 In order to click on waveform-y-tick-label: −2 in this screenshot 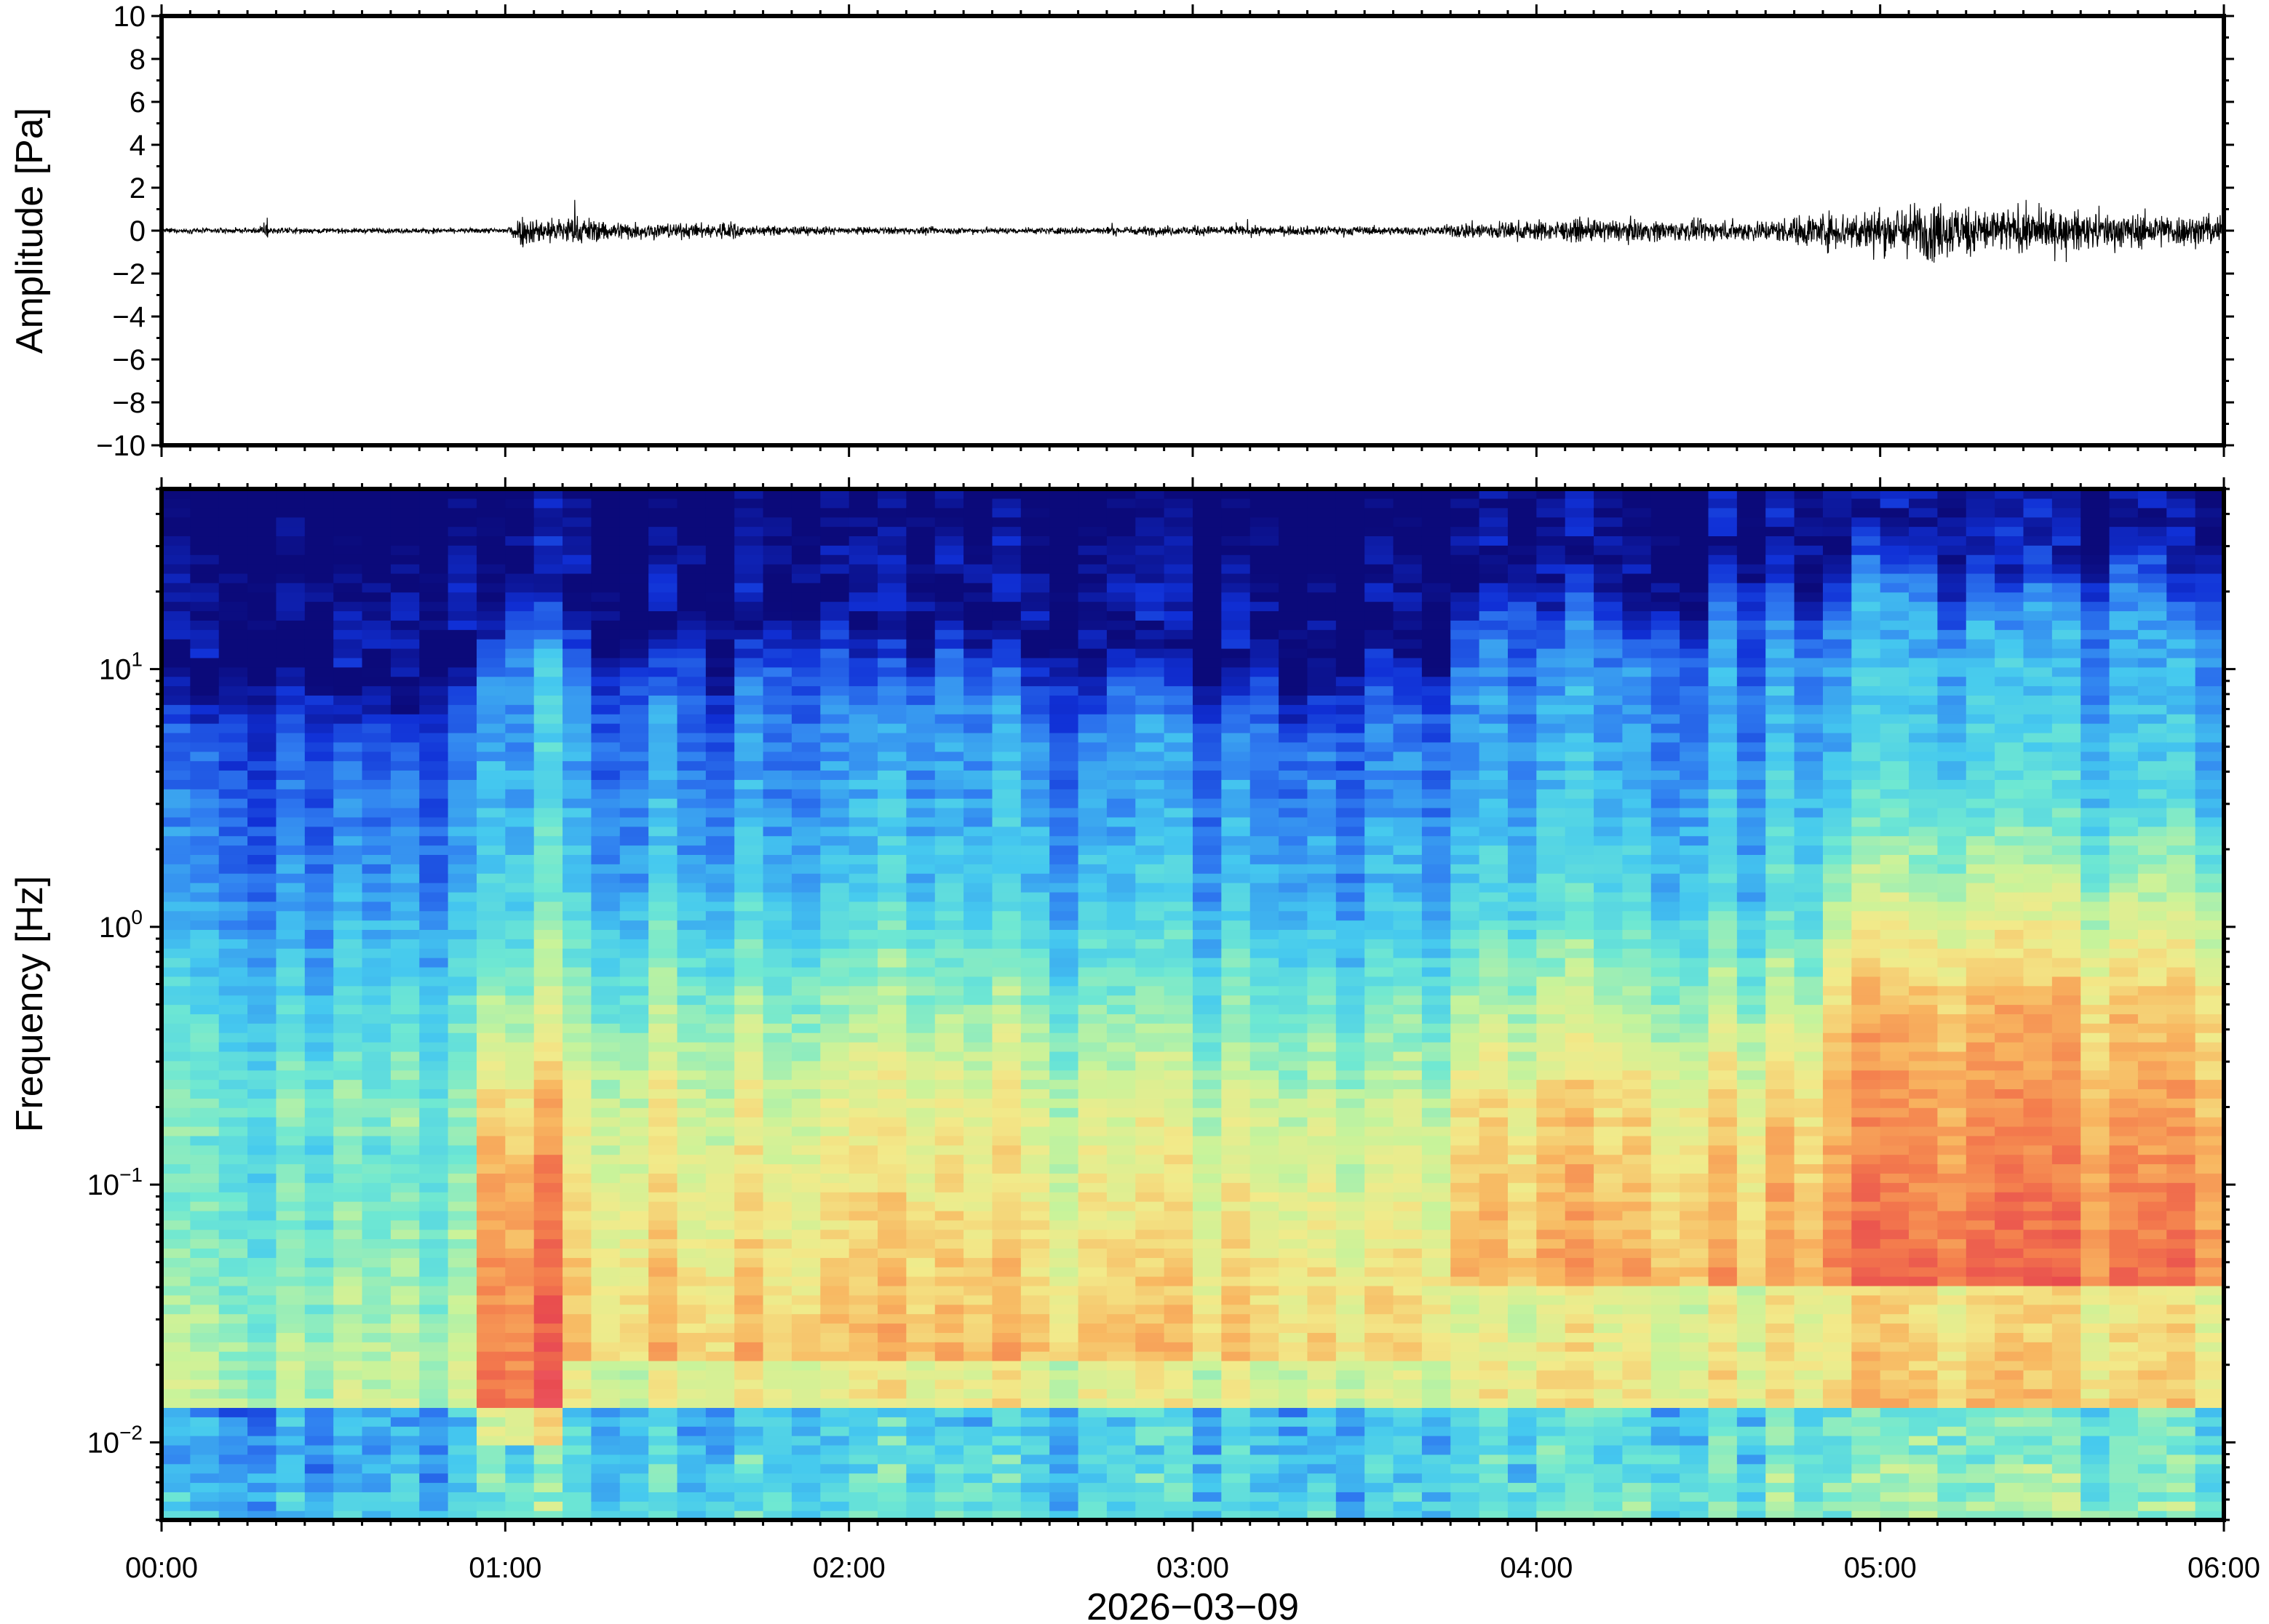, I will do `click(129, 274)`.